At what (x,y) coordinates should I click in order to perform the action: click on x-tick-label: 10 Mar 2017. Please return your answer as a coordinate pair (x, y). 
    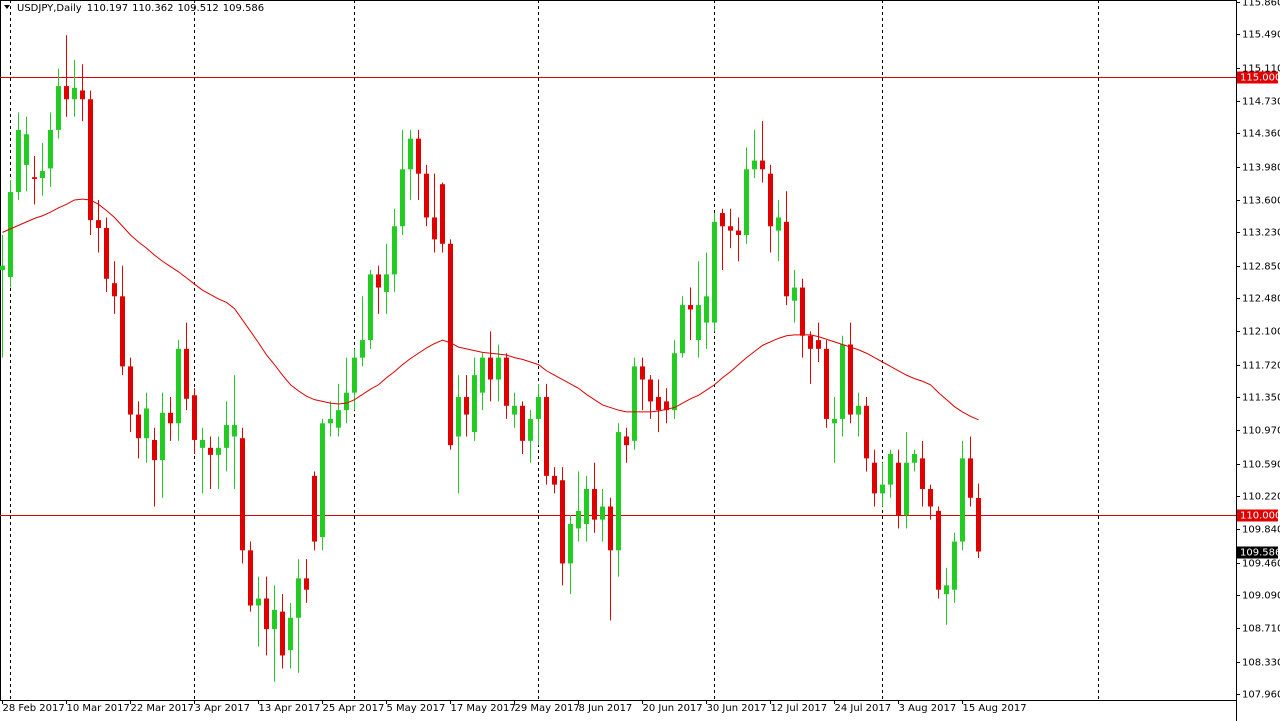
    Looking at the image, I should click on (98, 708).